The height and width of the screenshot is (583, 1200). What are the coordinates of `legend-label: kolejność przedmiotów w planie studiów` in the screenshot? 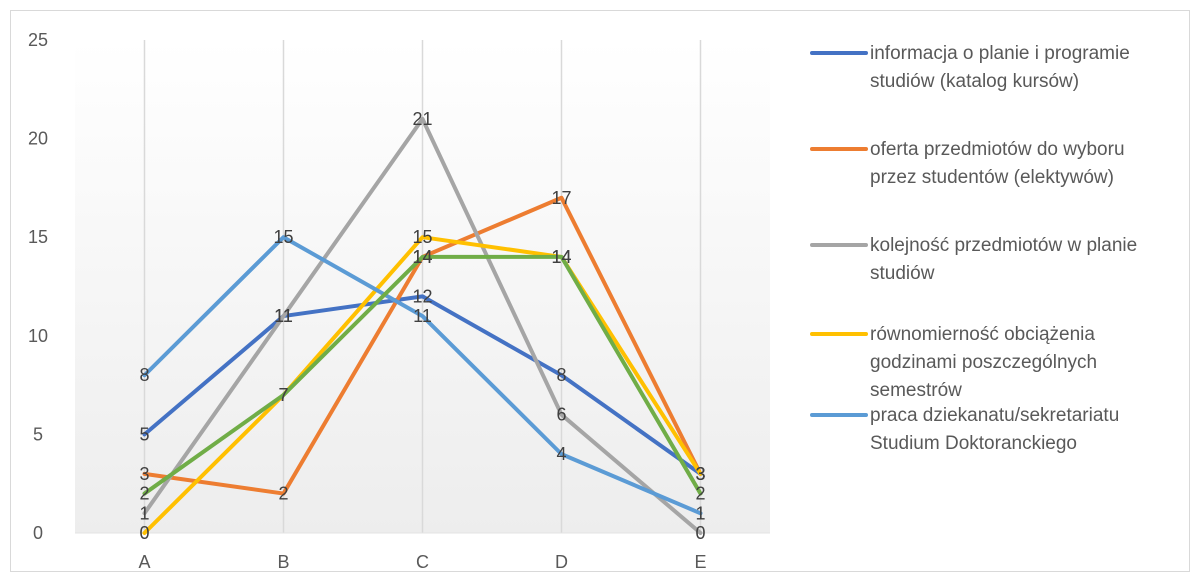 It's located at (1004, 259).